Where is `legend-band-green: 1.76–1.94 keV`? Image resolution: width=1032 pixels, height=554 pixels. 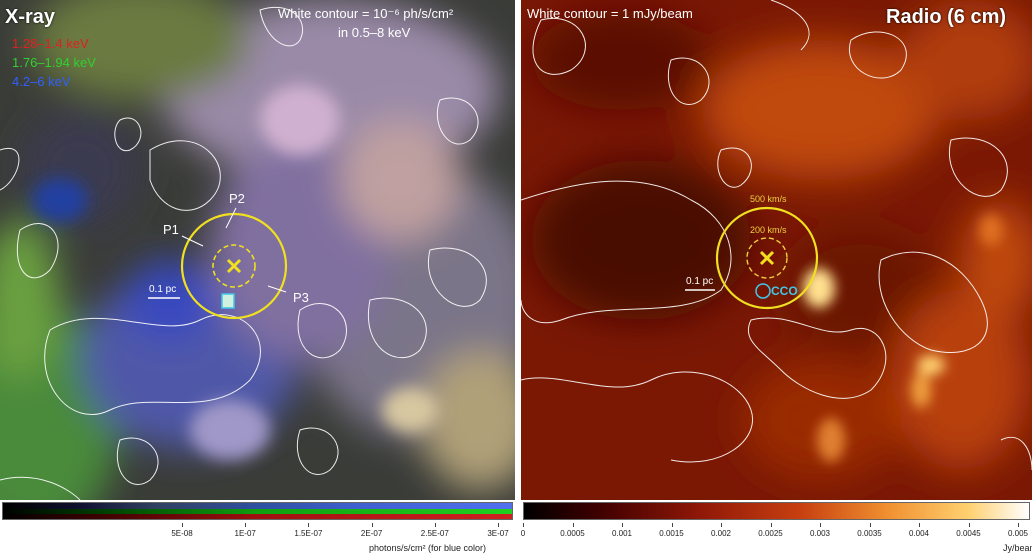
legend-band-green: 1.76–1.94 keV is located at coordinates (54, 62).